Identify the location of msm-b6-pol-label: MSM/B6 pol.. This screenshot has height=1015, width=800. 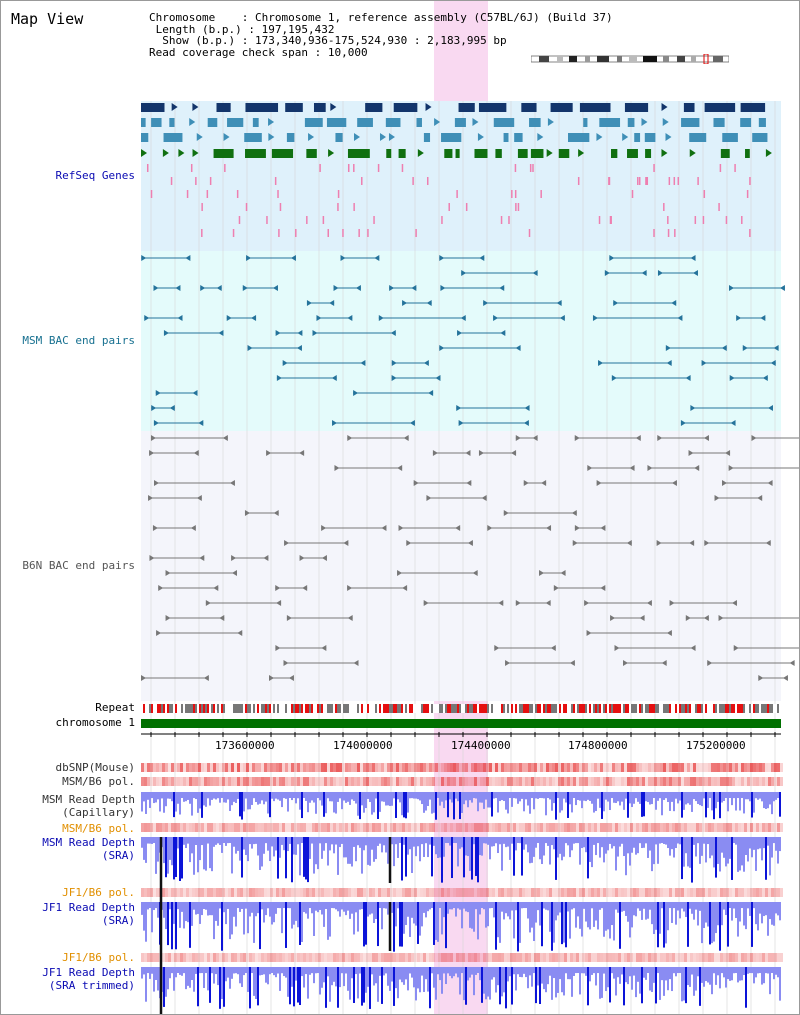
(98, 781).